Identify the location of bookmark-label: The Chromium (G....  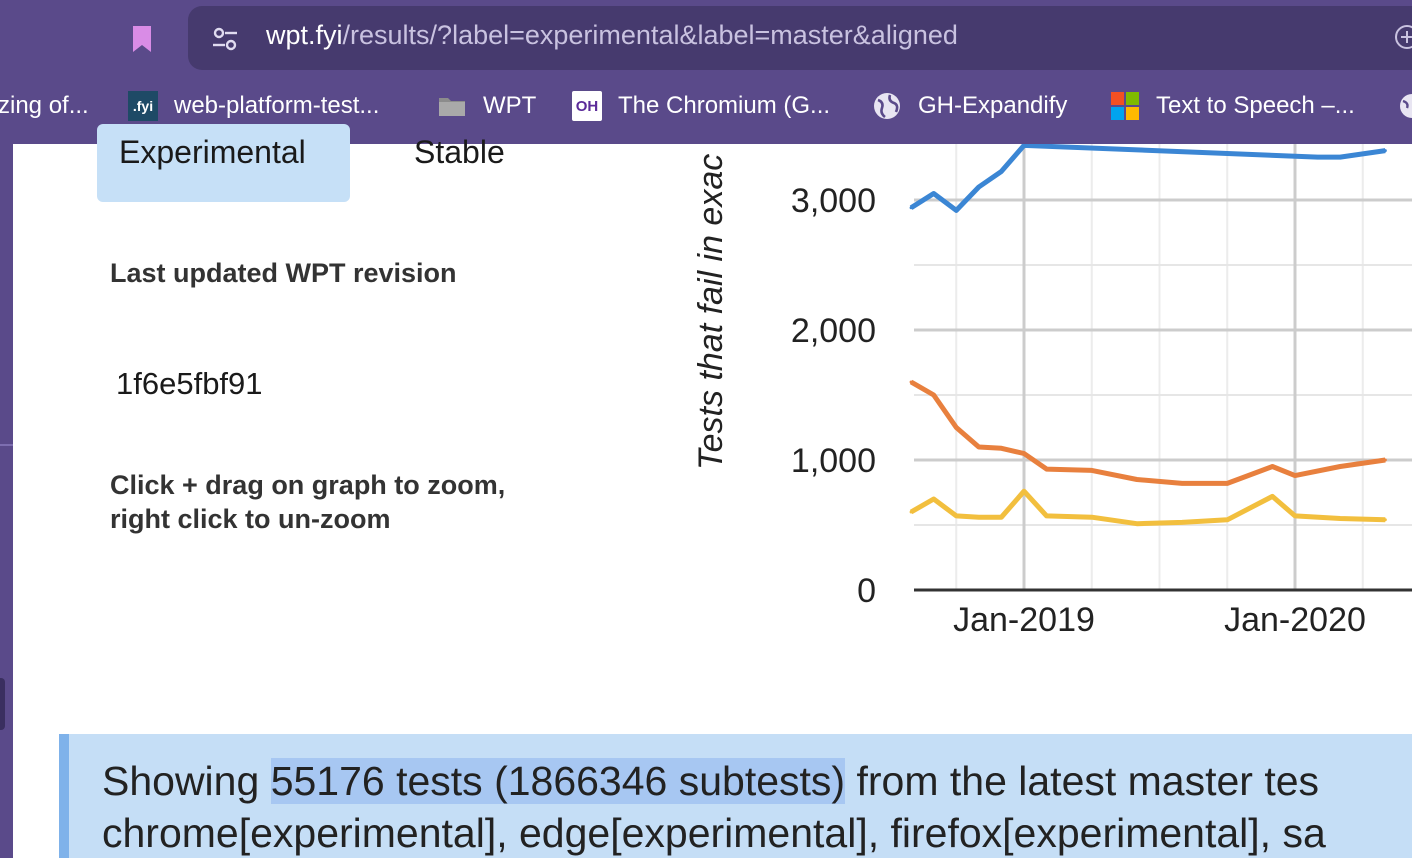
(724, 105).